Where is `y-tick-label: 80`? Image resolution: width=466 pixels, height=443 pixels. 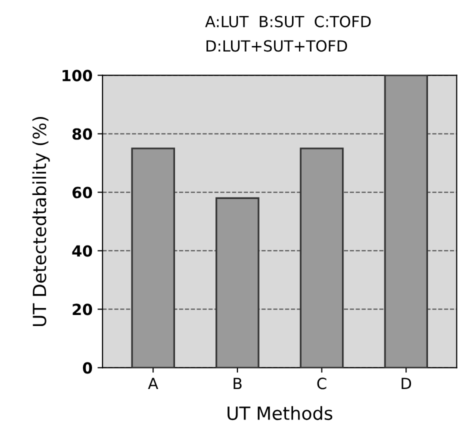
y-tick-label: 80 is located at coordinates (82, 134).